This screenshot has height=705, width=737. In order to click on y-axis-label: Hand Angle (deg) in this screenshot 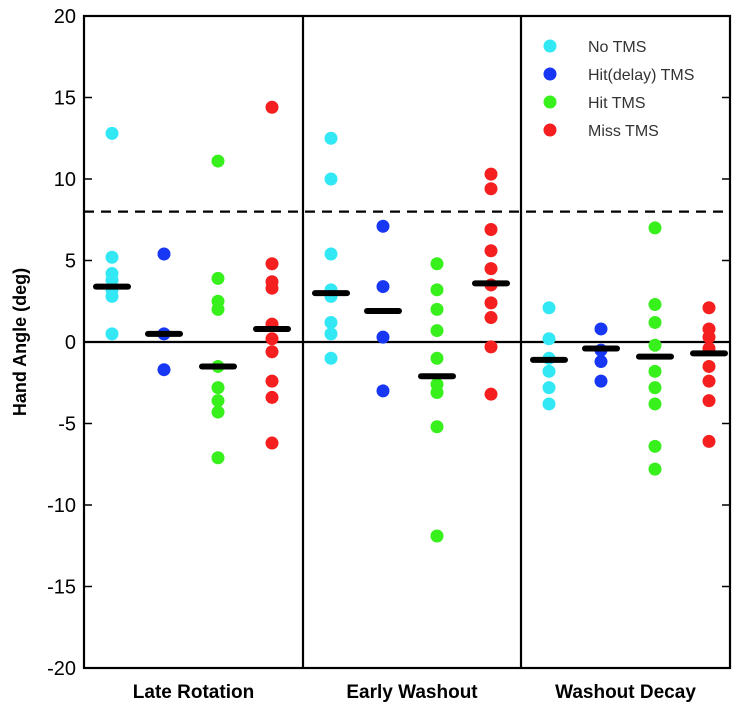, I will do `click(20, 342)`.